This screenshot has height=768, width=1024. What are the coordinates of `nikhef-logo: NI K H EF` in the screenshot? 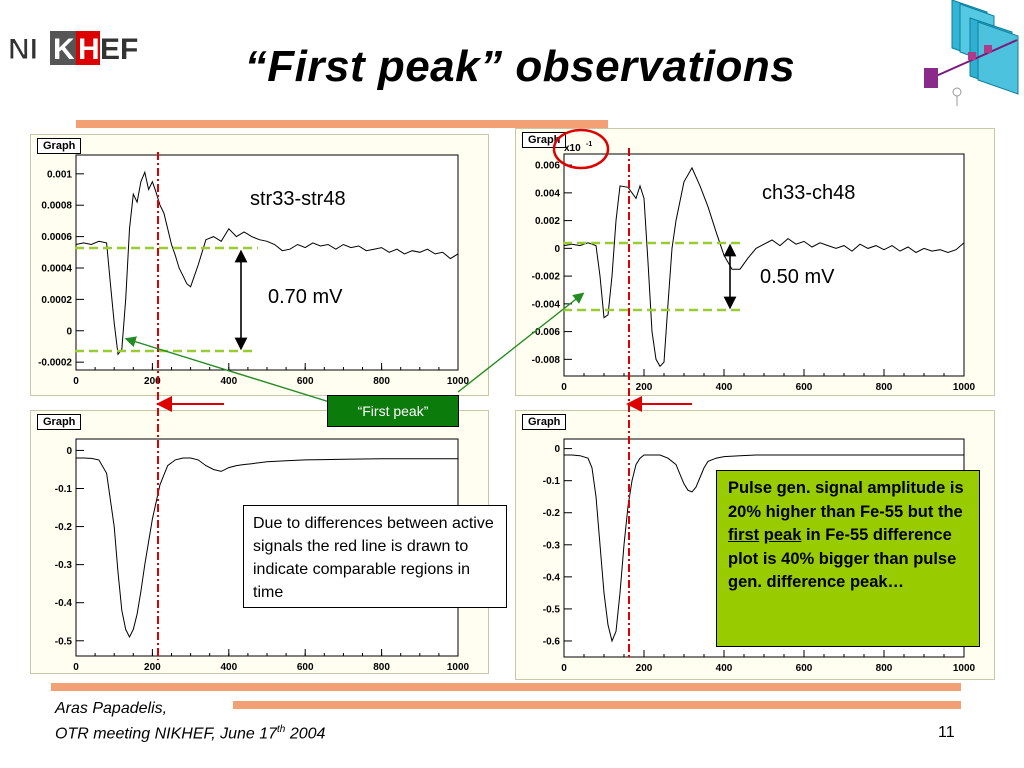 It's located at (73, 49).